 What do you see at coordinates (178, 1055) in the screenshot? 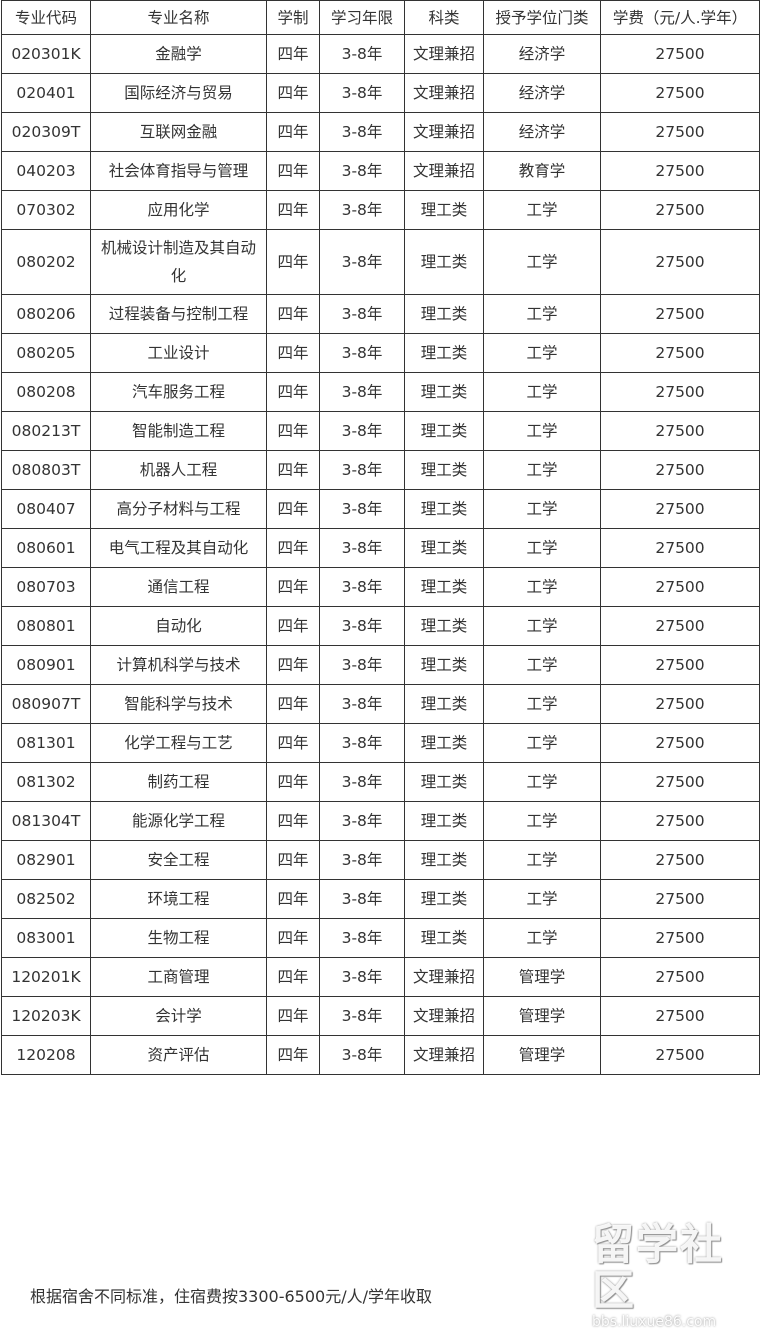
I see `cell-major-name: 资产评估` at bounding box center [178, 1055].